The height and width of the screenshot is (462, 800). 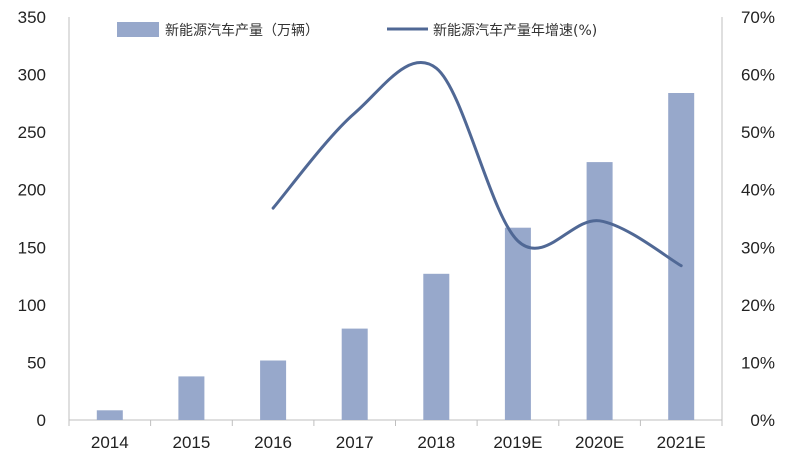 What do you see at coordinates (191, 442) in the screenshot?
I see `x-tick-label-2015: 2015` at bounding box center [191, 442].